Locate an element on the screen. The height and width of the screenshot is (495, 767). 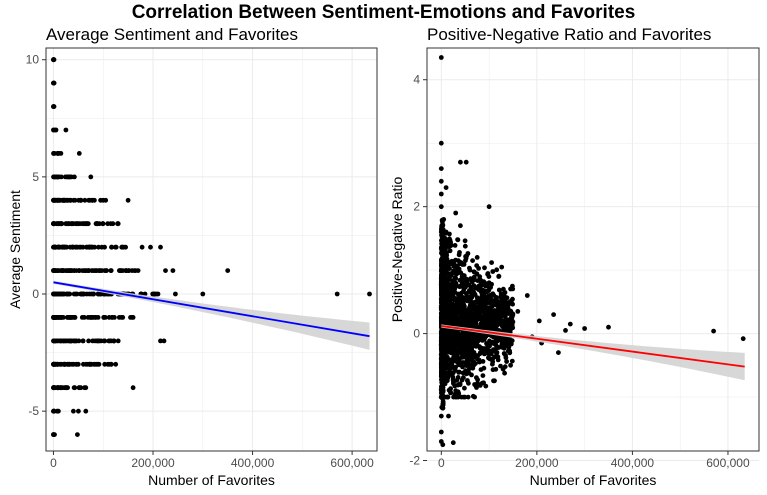
left-x-tick-label: 600,000 is located at coordinates (352, 463).